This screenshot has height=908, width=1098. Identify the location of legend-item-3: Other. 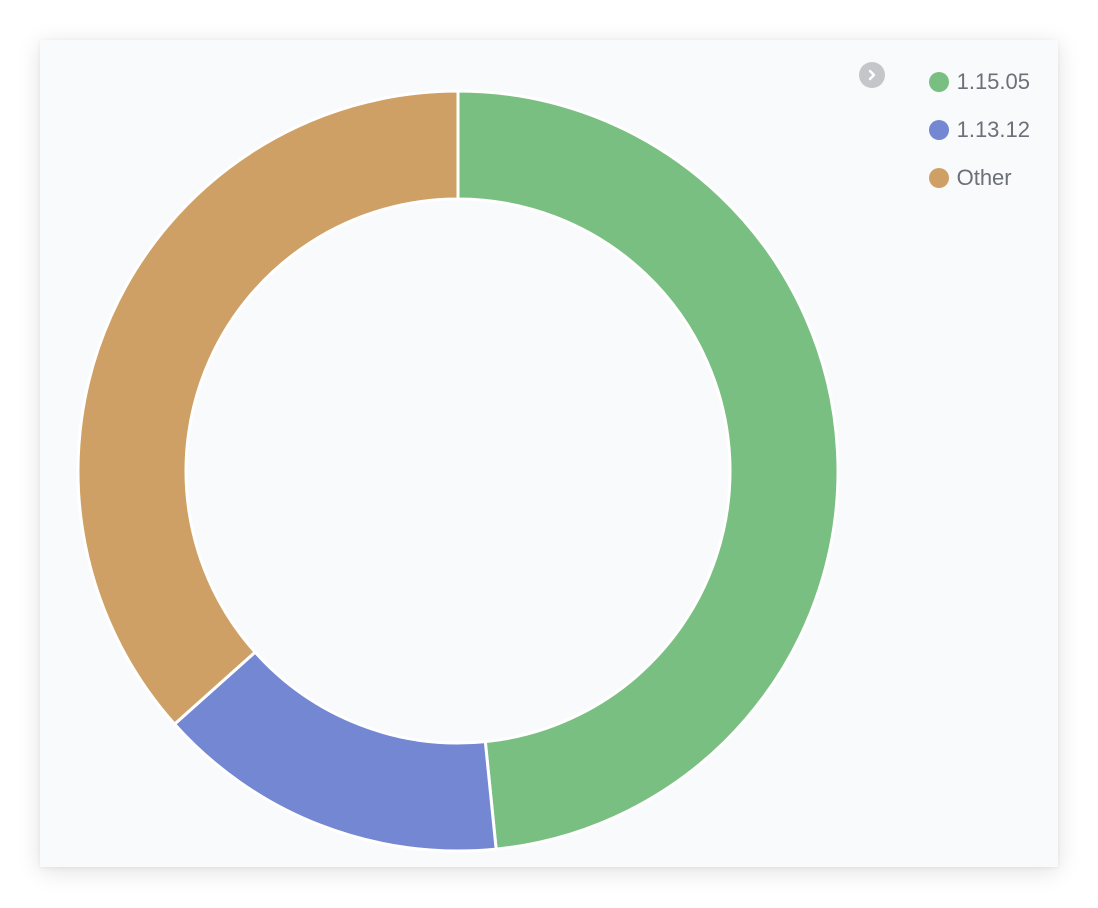
(970, 178).